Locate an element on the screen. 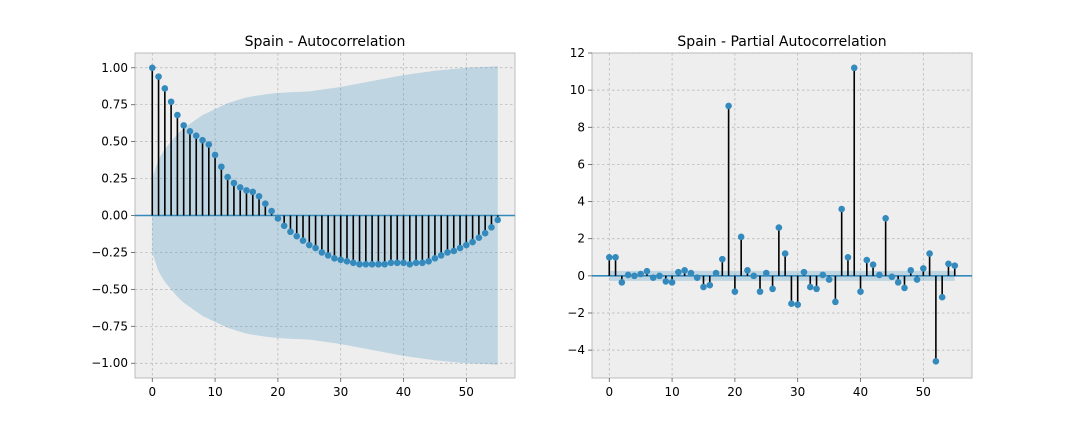 The height and width of the screenshot is (432, 1080). acf-ytick-label: 1.00 is located at coordinates (114, 68).